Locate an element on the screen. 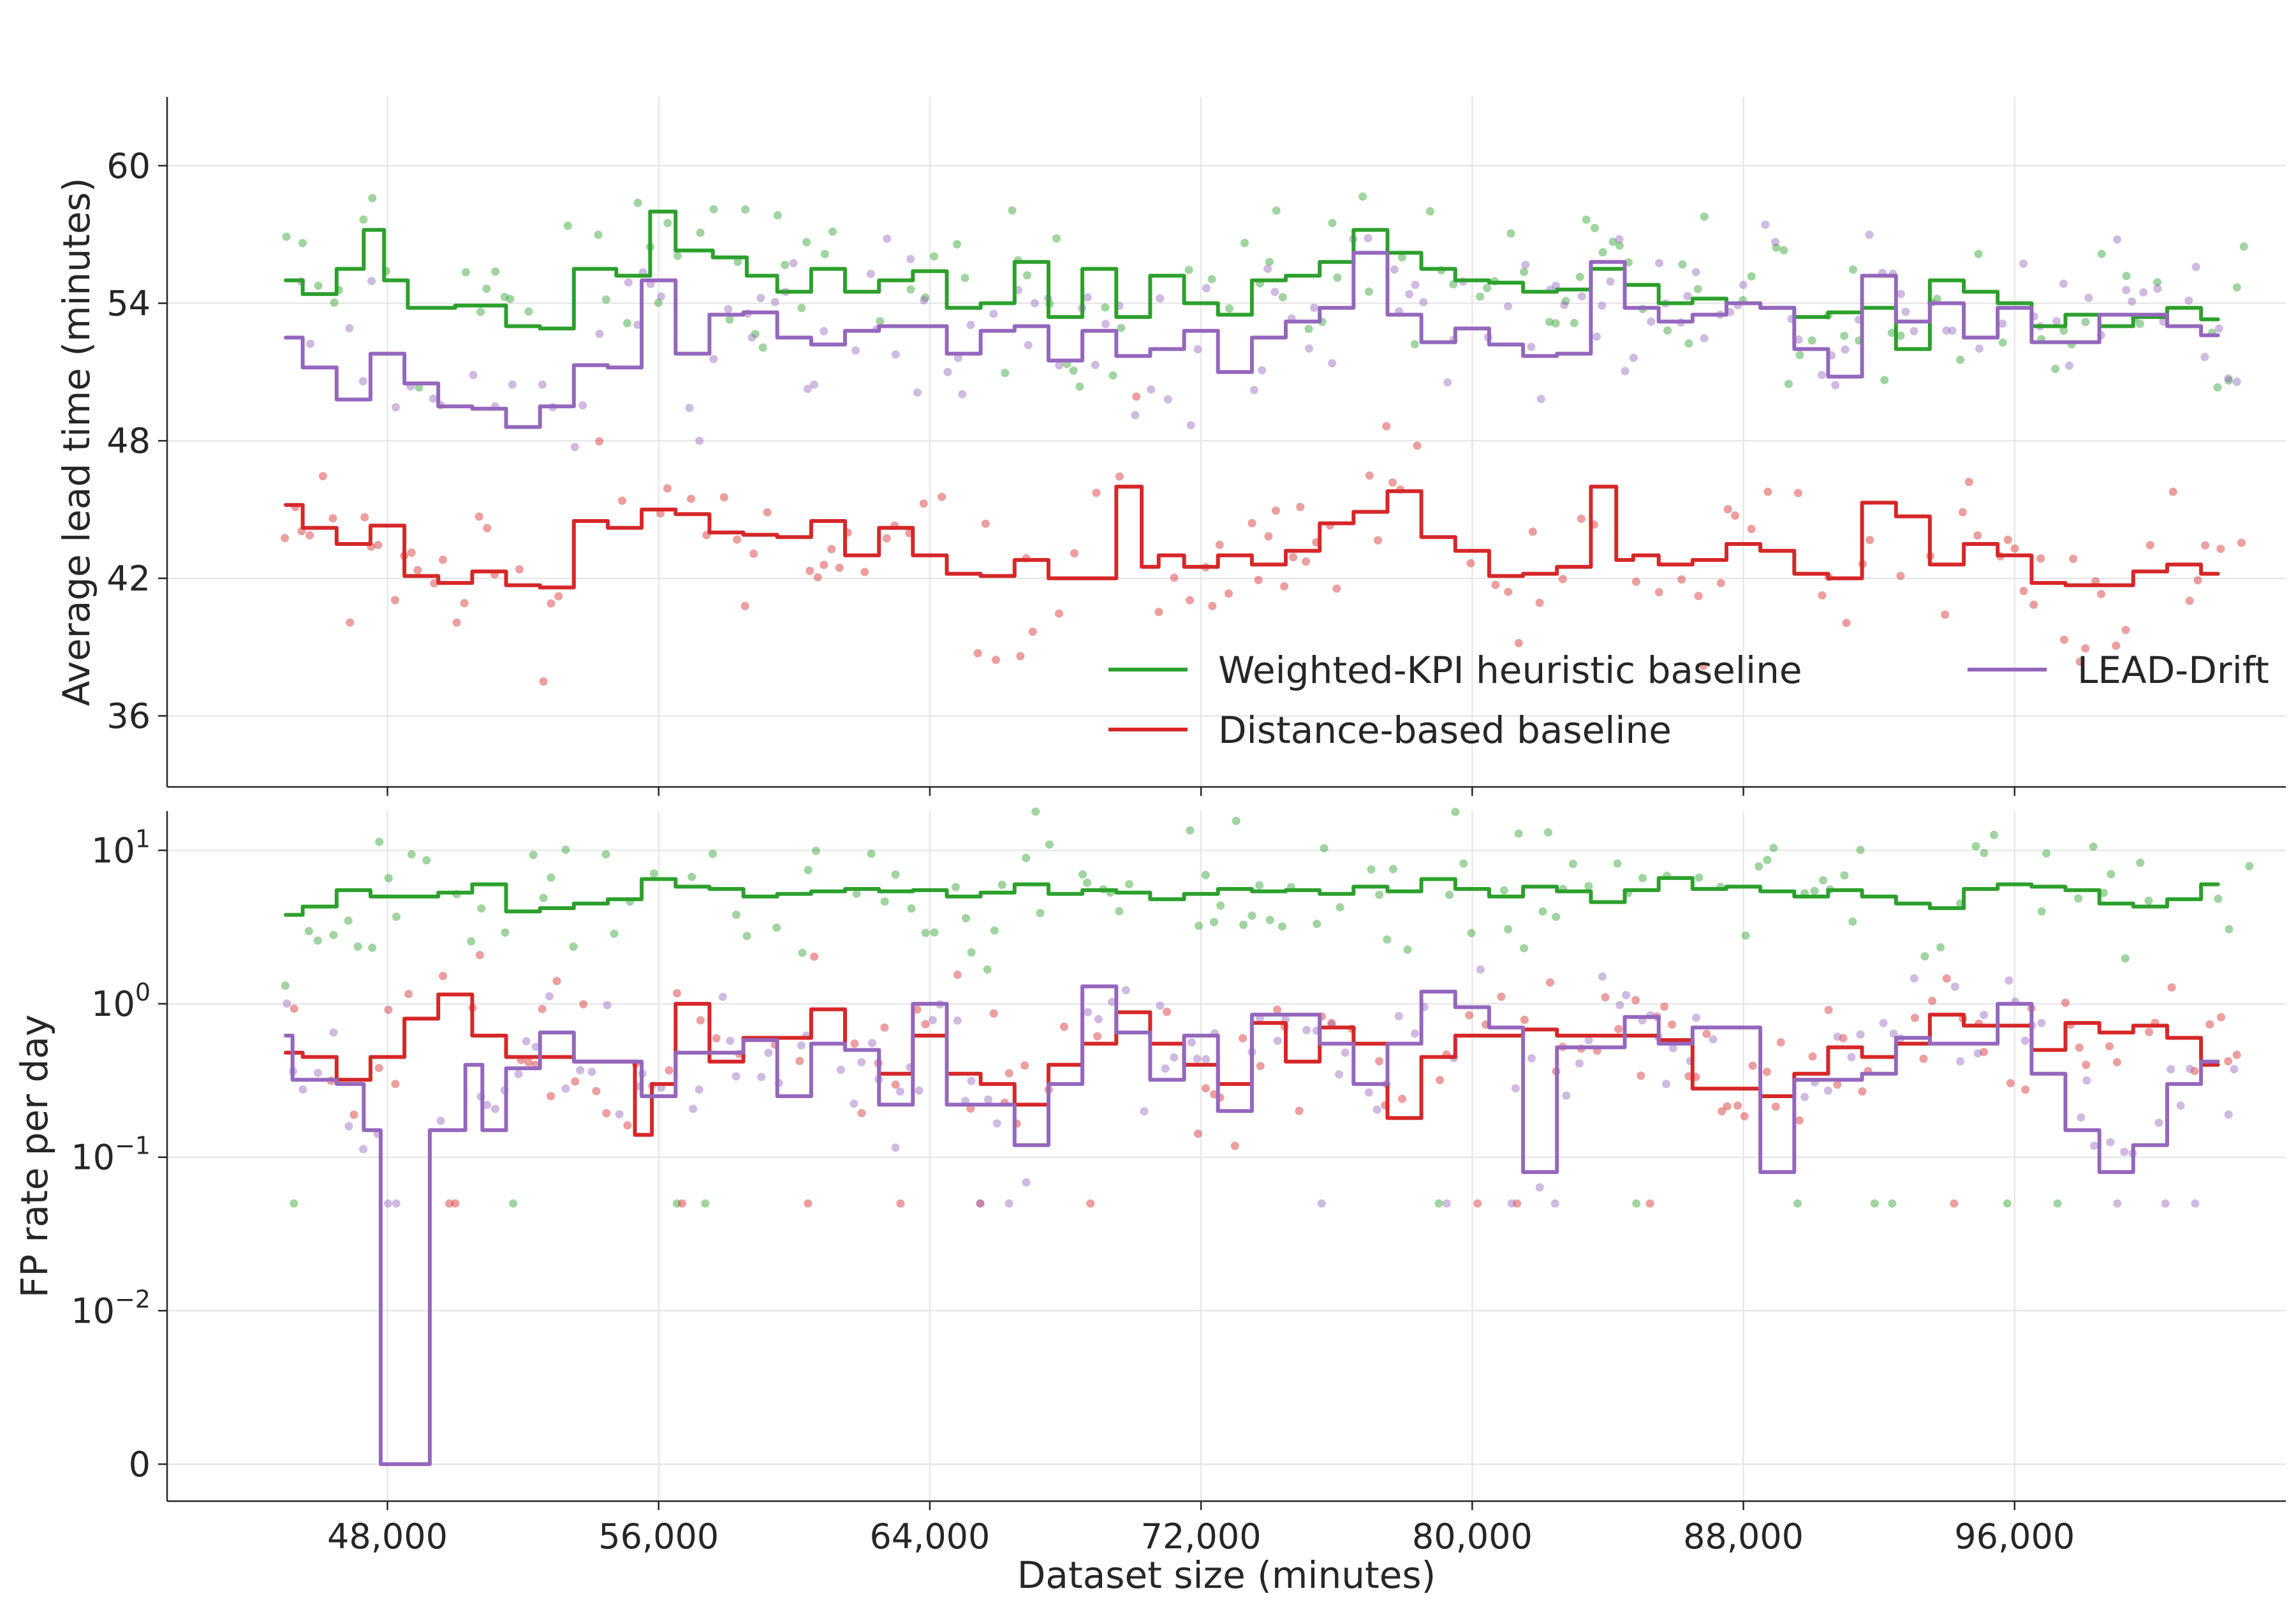  bottom-y-tick-label: 10⁻¹ is located at coordinates (111, 1155).